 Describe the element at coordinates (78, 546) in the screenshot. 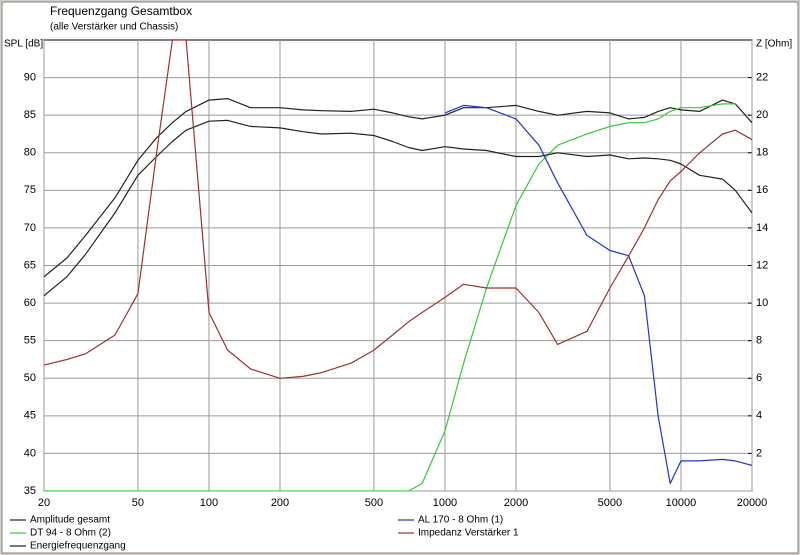

I see `legend-label: Energiefrequenzgang` at that location.